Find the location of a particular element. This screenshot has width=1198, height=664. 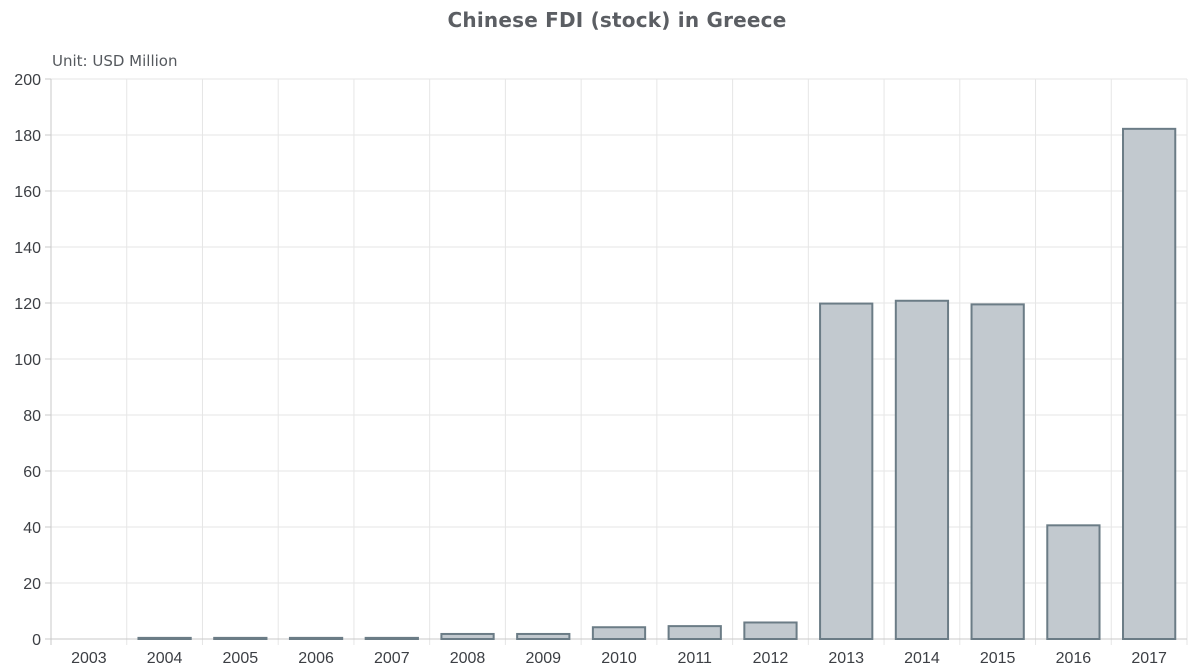

x-tick-label: 2009 is located at coordinates (543, 657).